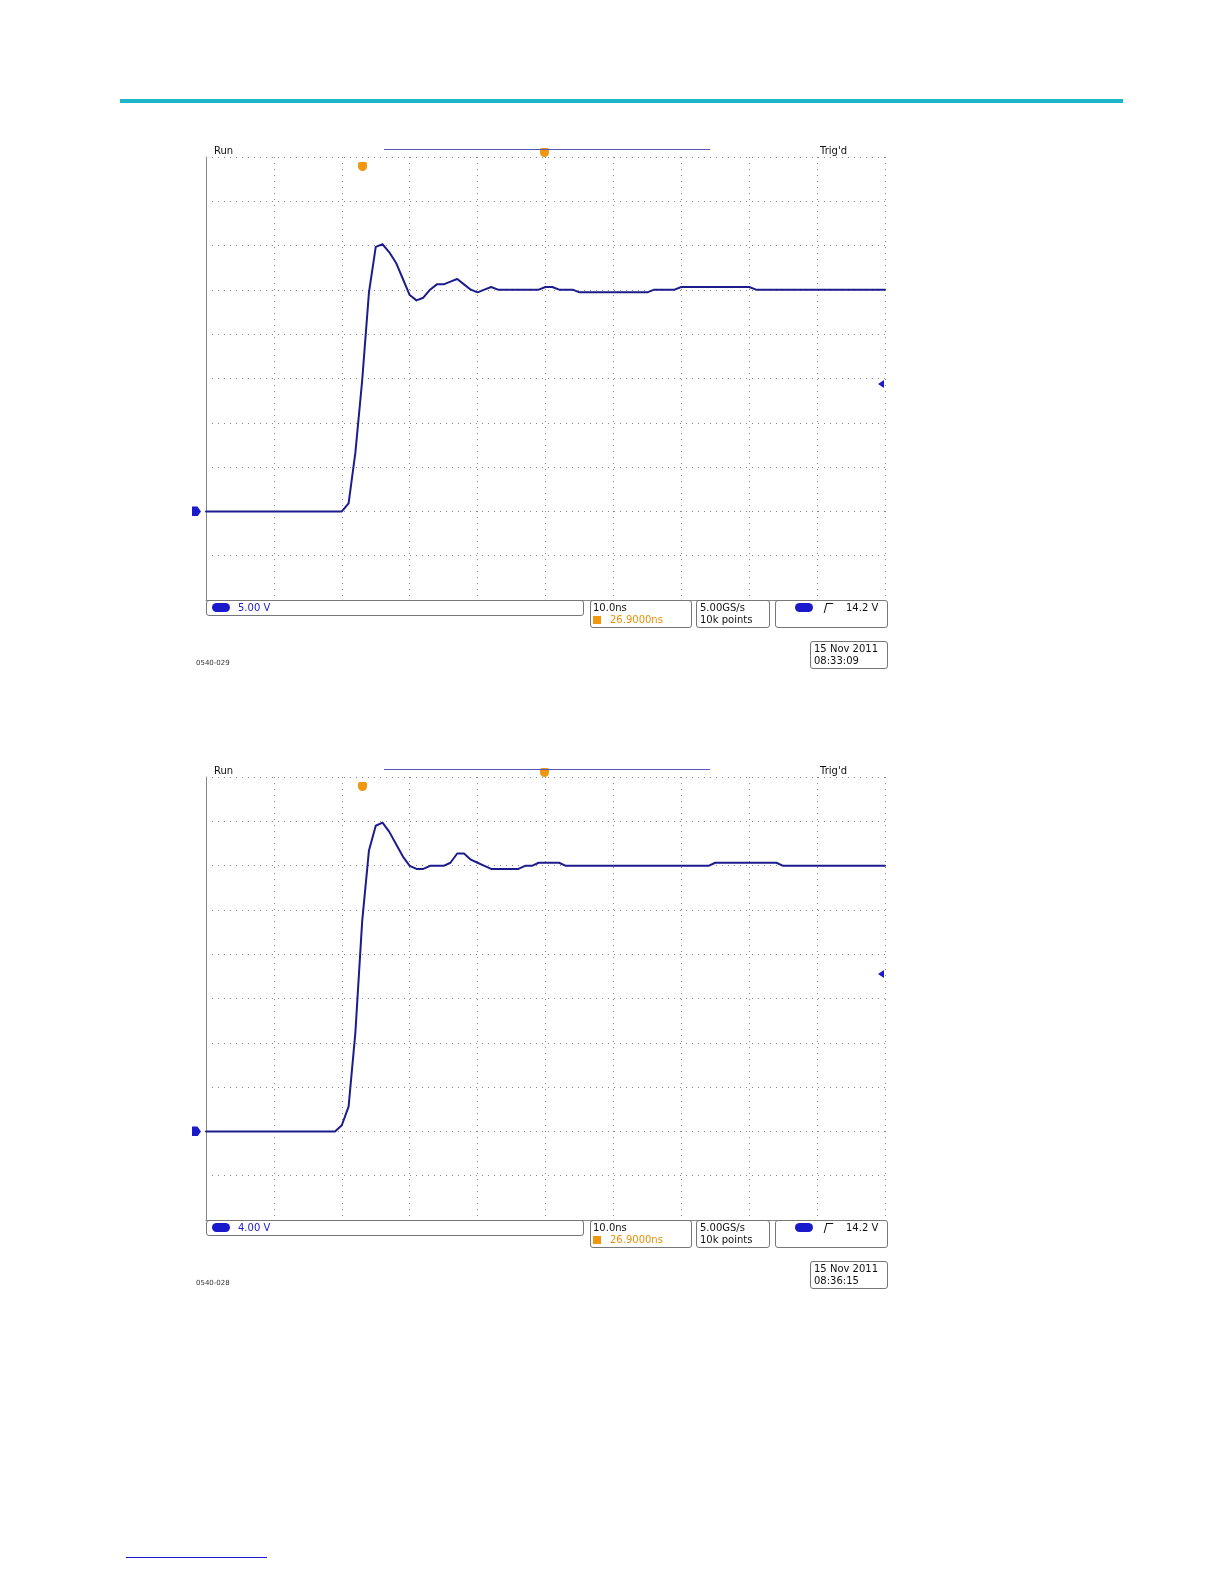 The height and width of the screenshot is (1584, 1224). Describe the element at coordinates (254, 1228) in the screenshot. I see `text: 4.00 V` at that location.